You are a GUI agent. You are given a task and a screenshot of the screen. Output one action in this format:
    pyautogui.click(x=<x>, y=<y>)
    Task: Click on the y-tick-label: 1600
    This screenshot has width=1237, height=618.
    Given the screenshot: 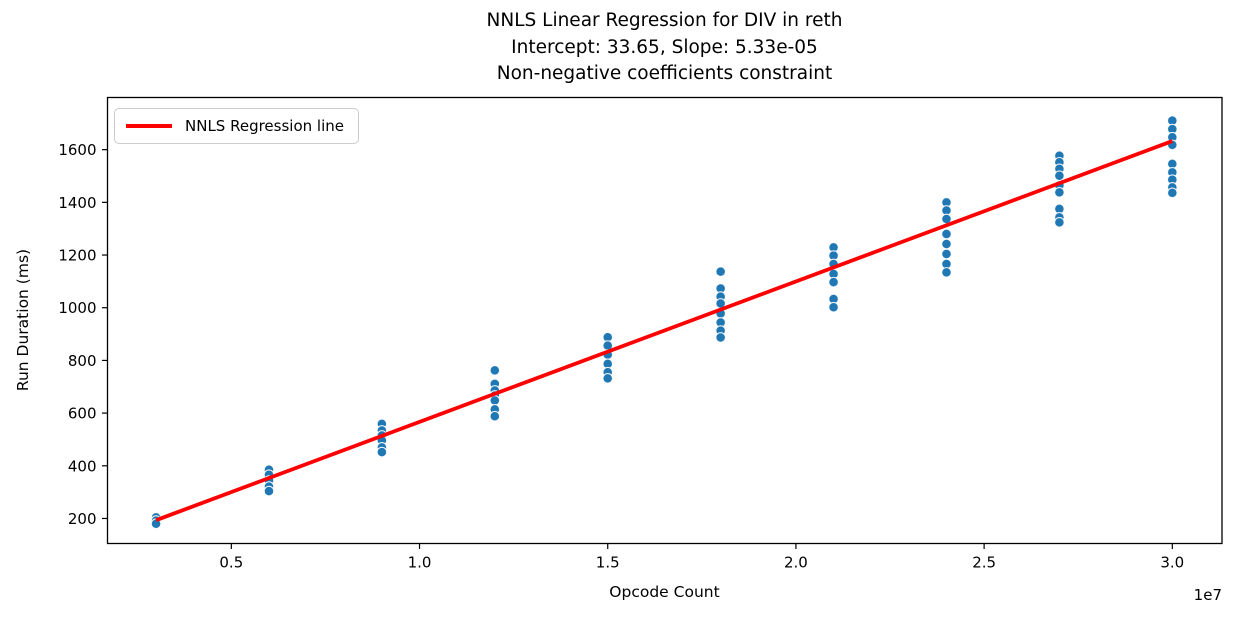 What is the action you would take?
    pyautogui.click(x=77, y=150)
    